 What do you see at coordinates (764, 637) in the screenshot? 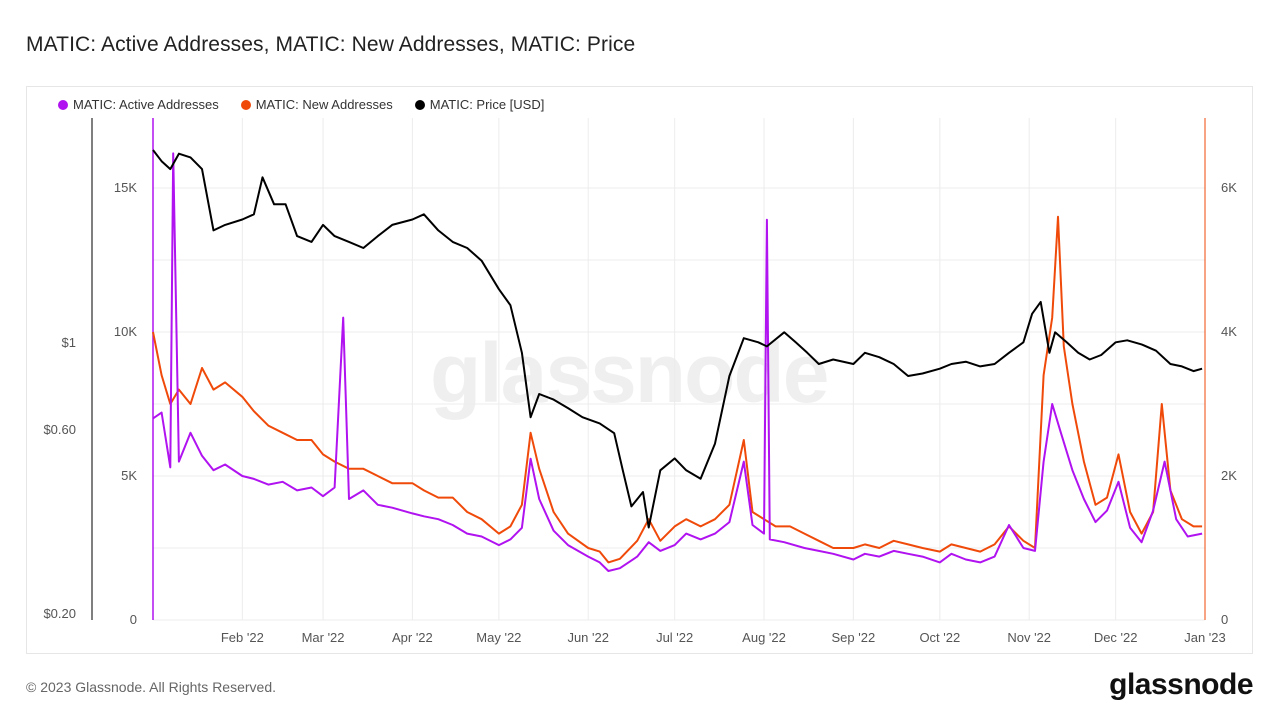
I see `x-tick-label: Aug '22` at bounding box center [764, 637].